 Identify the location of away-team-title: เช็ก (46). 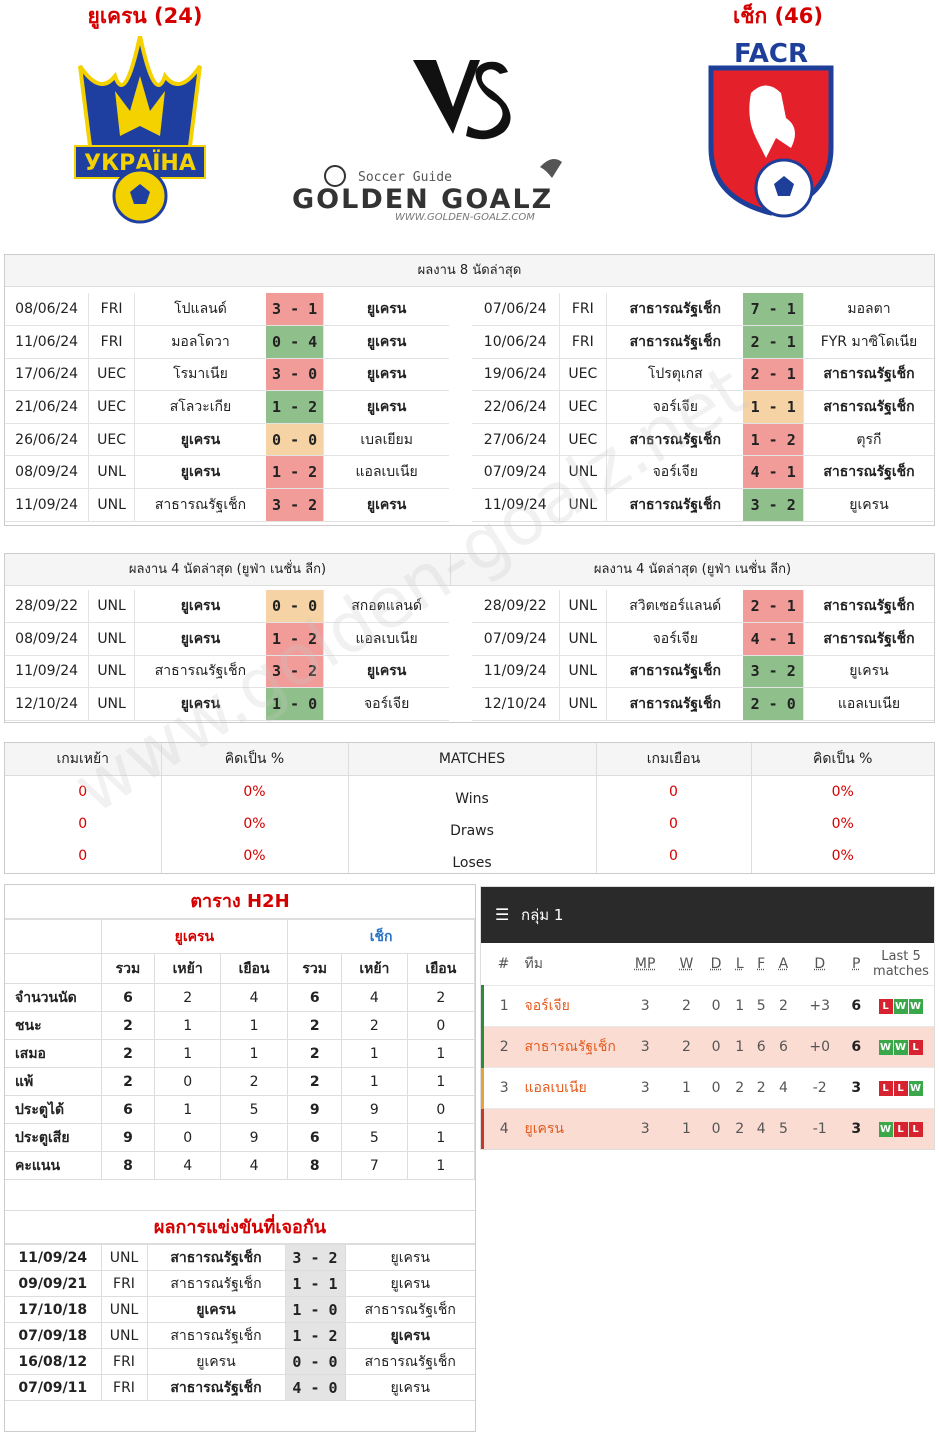
(778, 16).